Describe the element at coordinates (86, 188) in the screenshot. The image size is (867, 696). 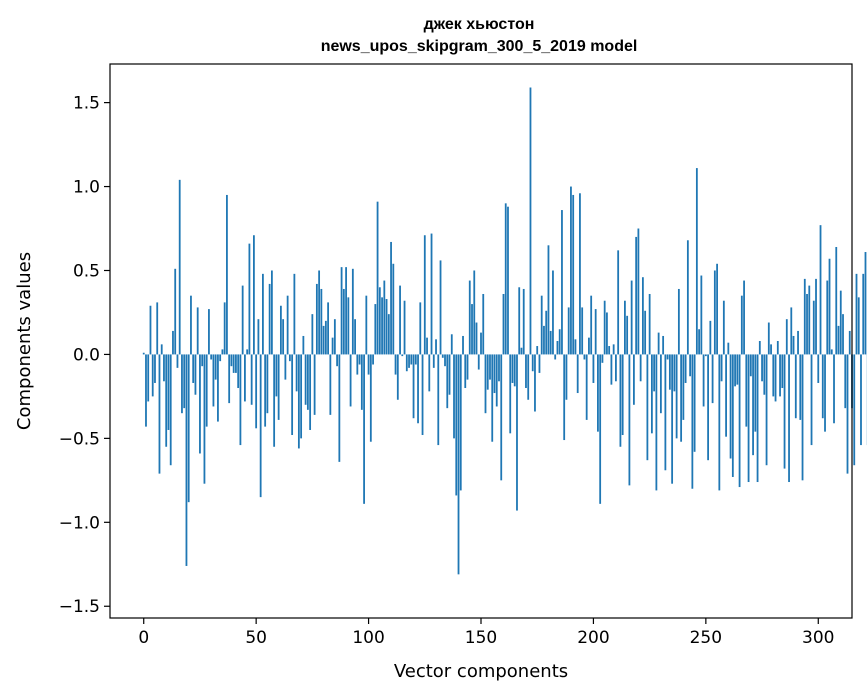
I see `y-tick-label: 1.0` at that location.